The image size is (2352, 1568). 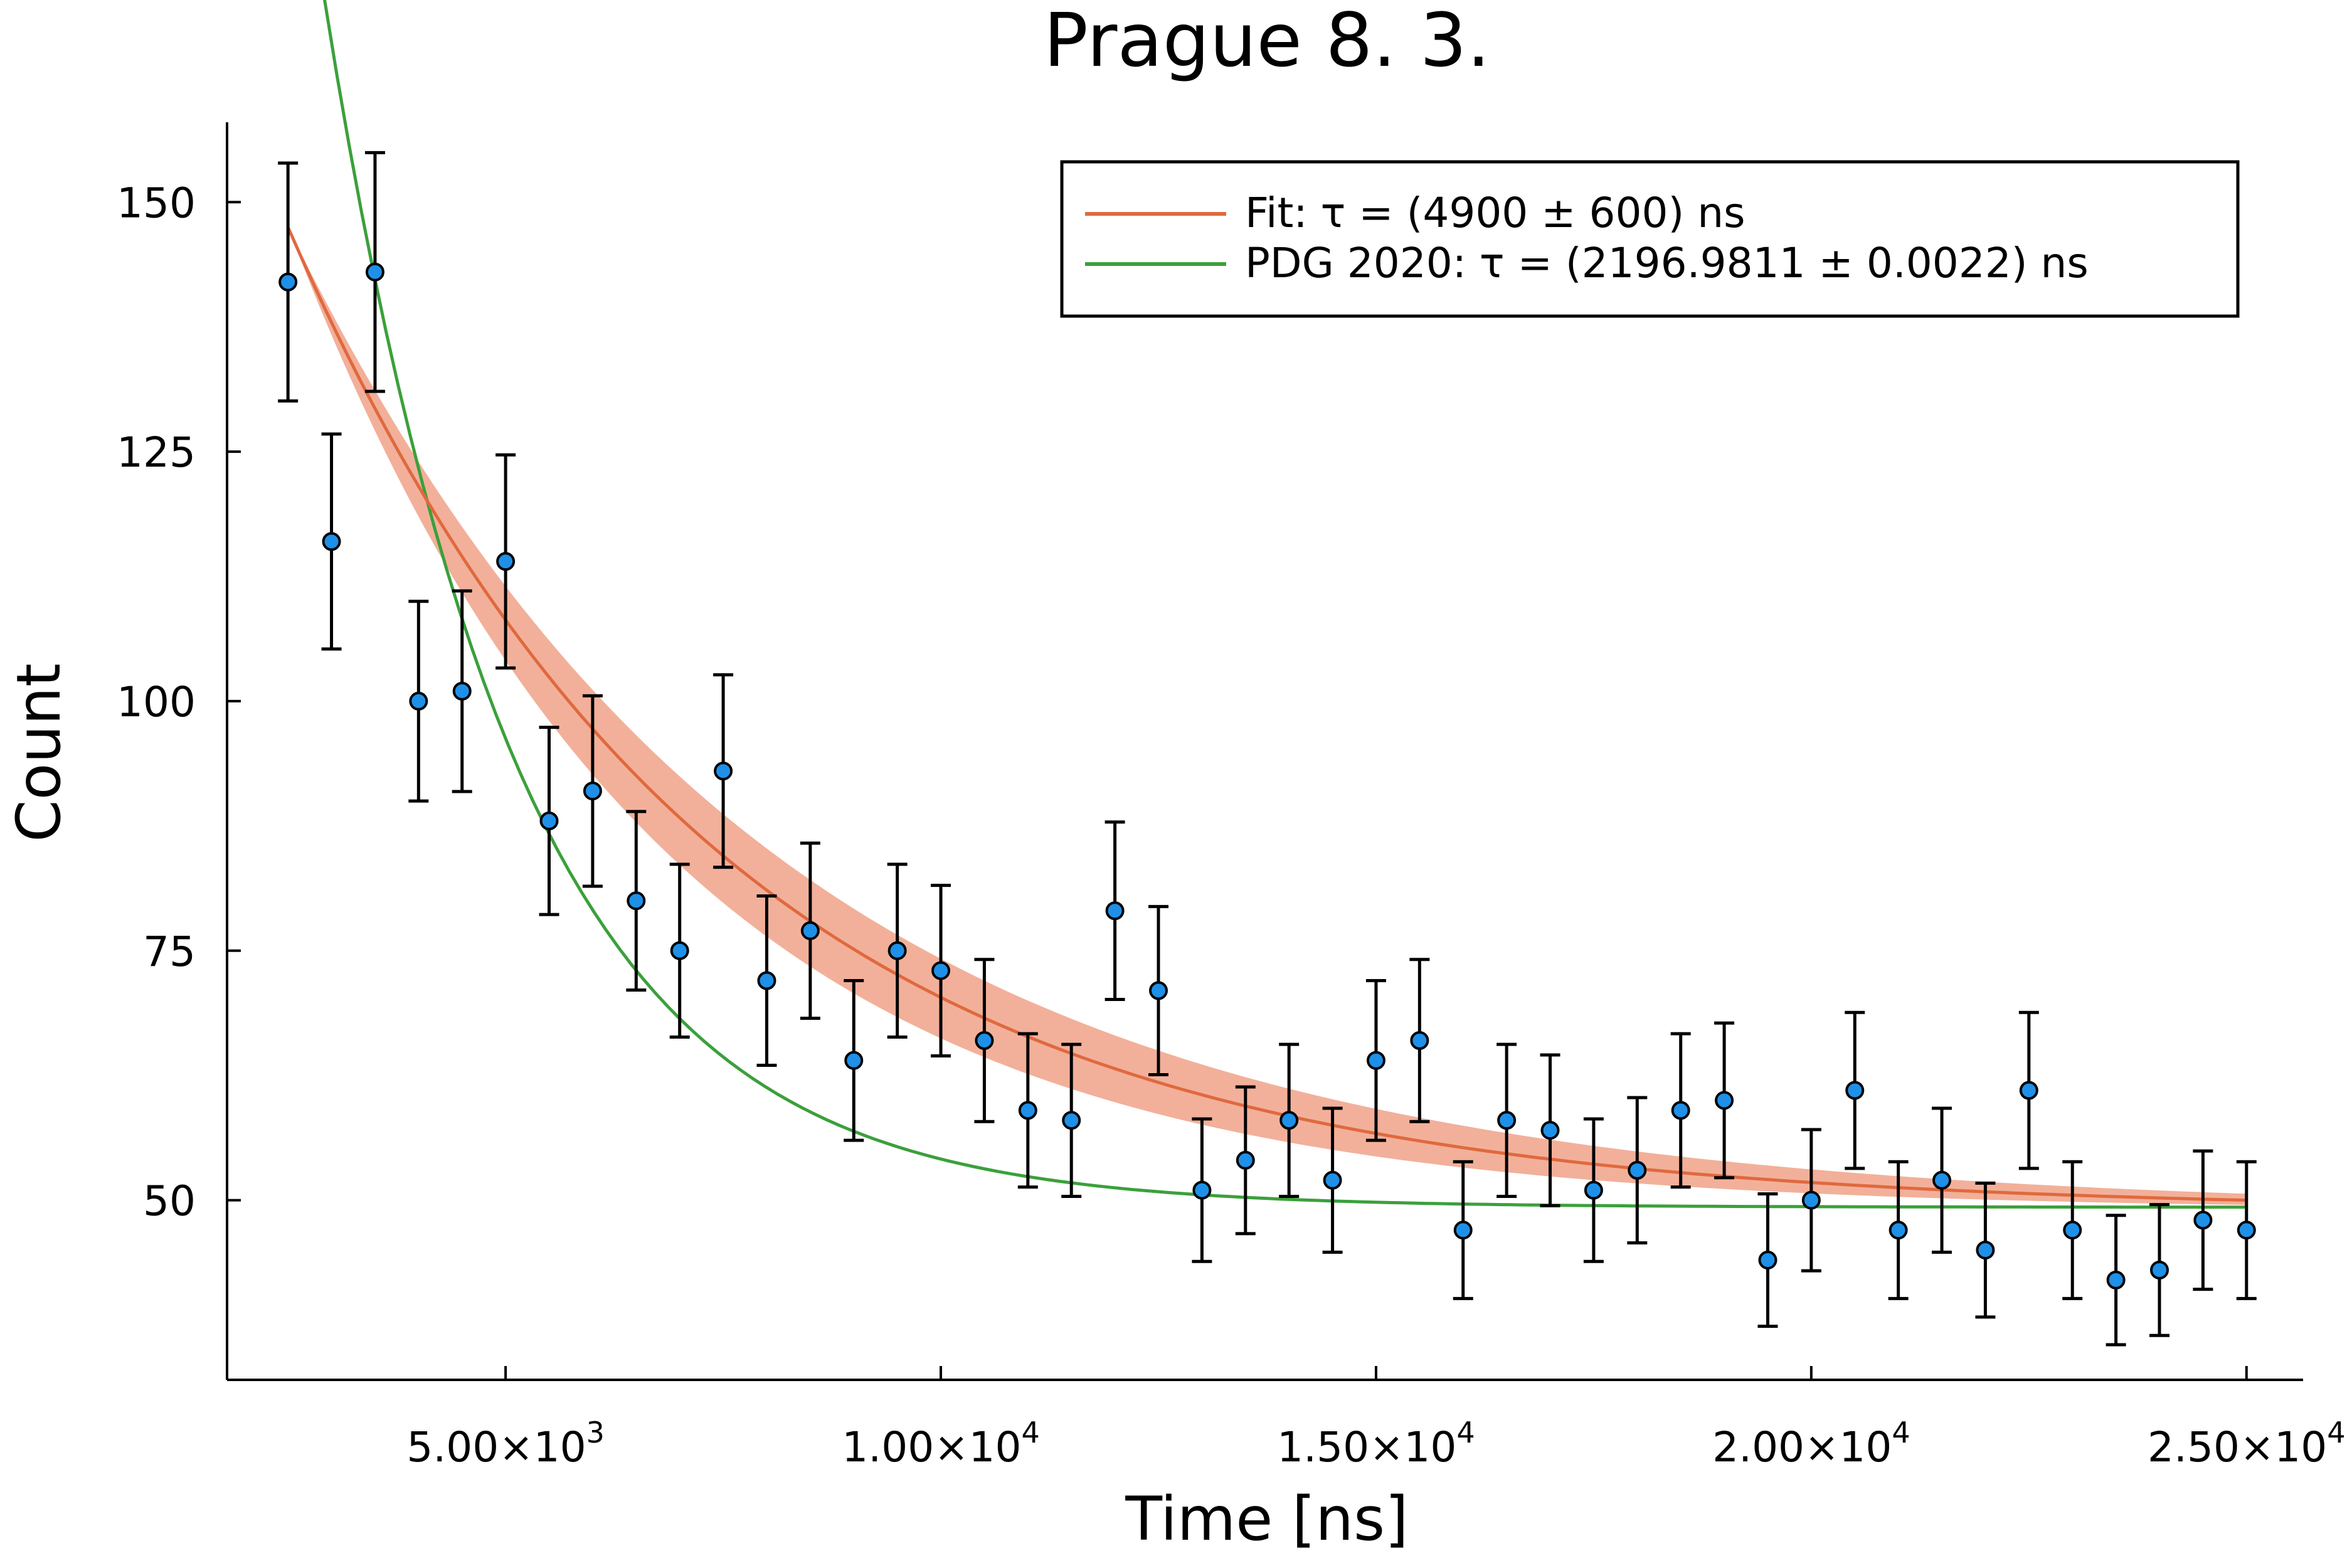 What do you see at coordinates (1811, 1443) in the screenshot?
I see `x-tick-label: 2.00×10⁴` at bounding box center [1811, 1443].